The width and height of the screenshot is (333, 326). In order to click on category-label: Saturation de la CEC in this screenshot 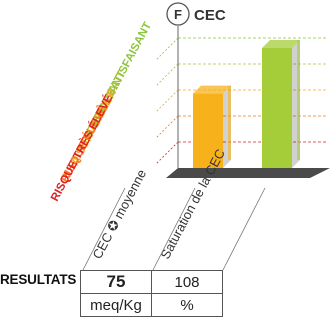, I will do `click(192, 204)`.